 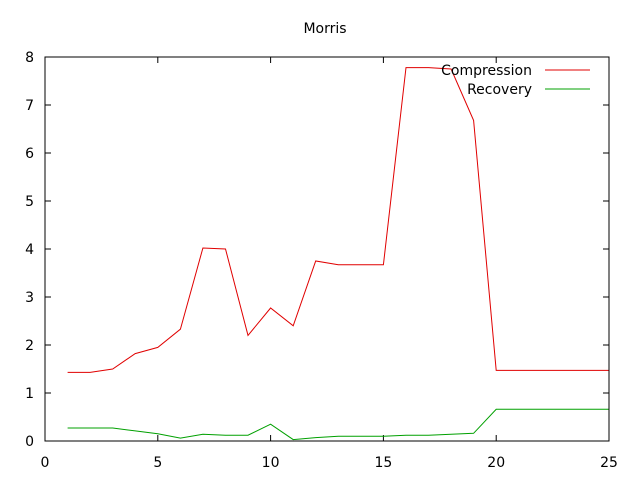 I want to click on y-tick-label: 7, so click(x=29, y=106).